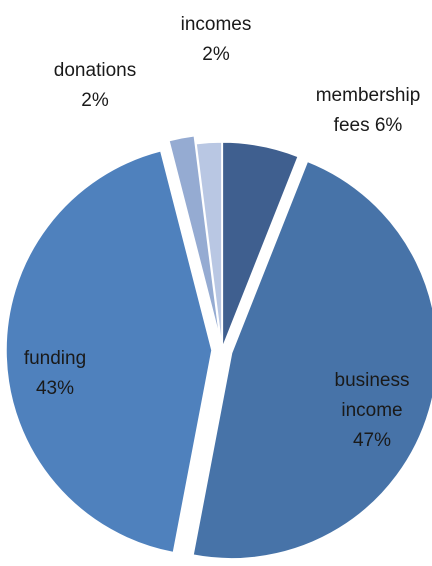 Image resolution: width=432 pixels, height=566 pixels. I want to click on slice-label-line: membership, so click(368, 95).